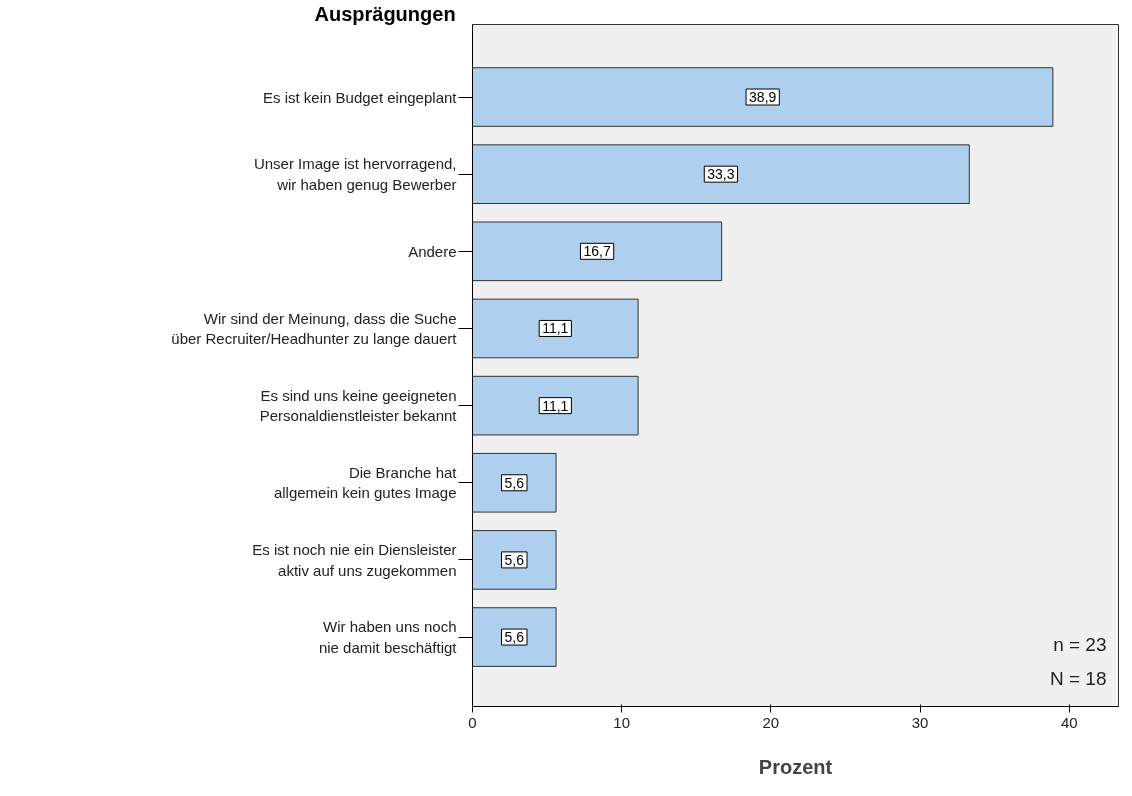  What do you see at coordinates (432, 251) in the screenshot?
I see `y-tick-label: Andere` at bounding box center [432, 251].